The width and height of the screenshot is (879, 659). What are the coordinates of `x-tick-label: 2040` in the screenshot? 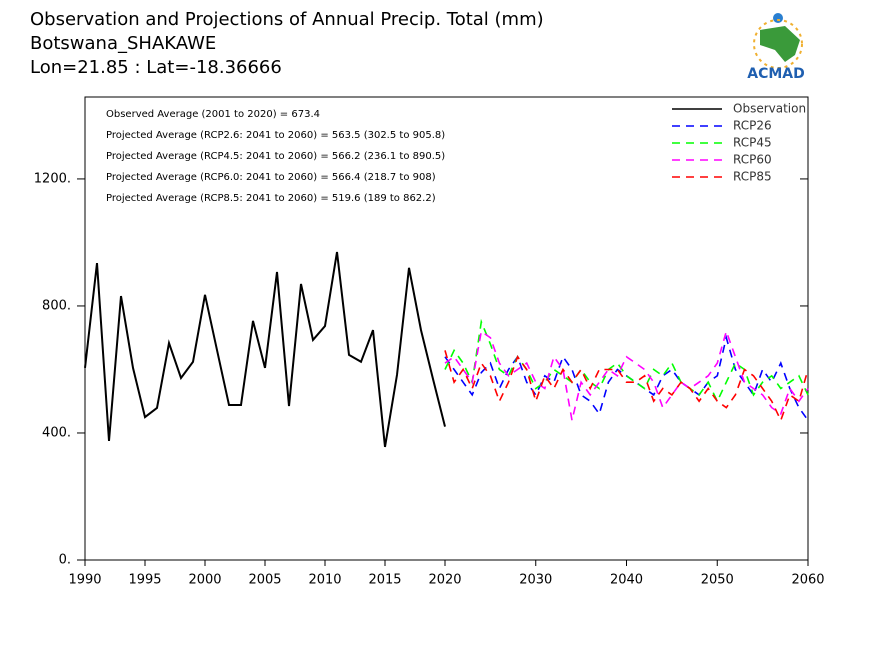 It's located at (626, 580).